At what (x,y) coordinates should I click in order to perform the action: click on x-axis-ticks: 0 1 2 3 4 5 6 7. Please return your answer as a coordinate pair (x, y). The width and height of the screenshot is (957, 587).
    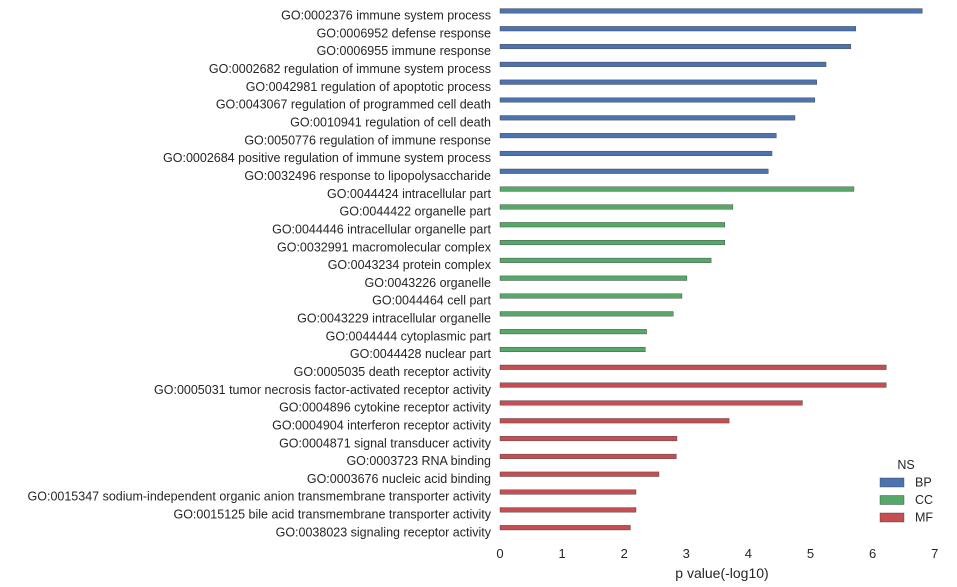
    Looking at the image, I should click on (717, 553).